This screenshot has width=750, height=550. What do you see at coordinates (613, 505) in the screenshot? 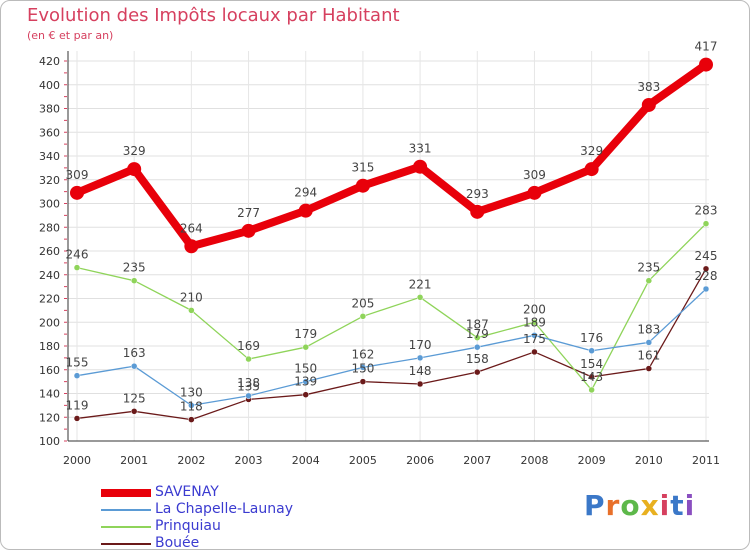
I see `logo-letter: r` at bounding box center [613, 505].